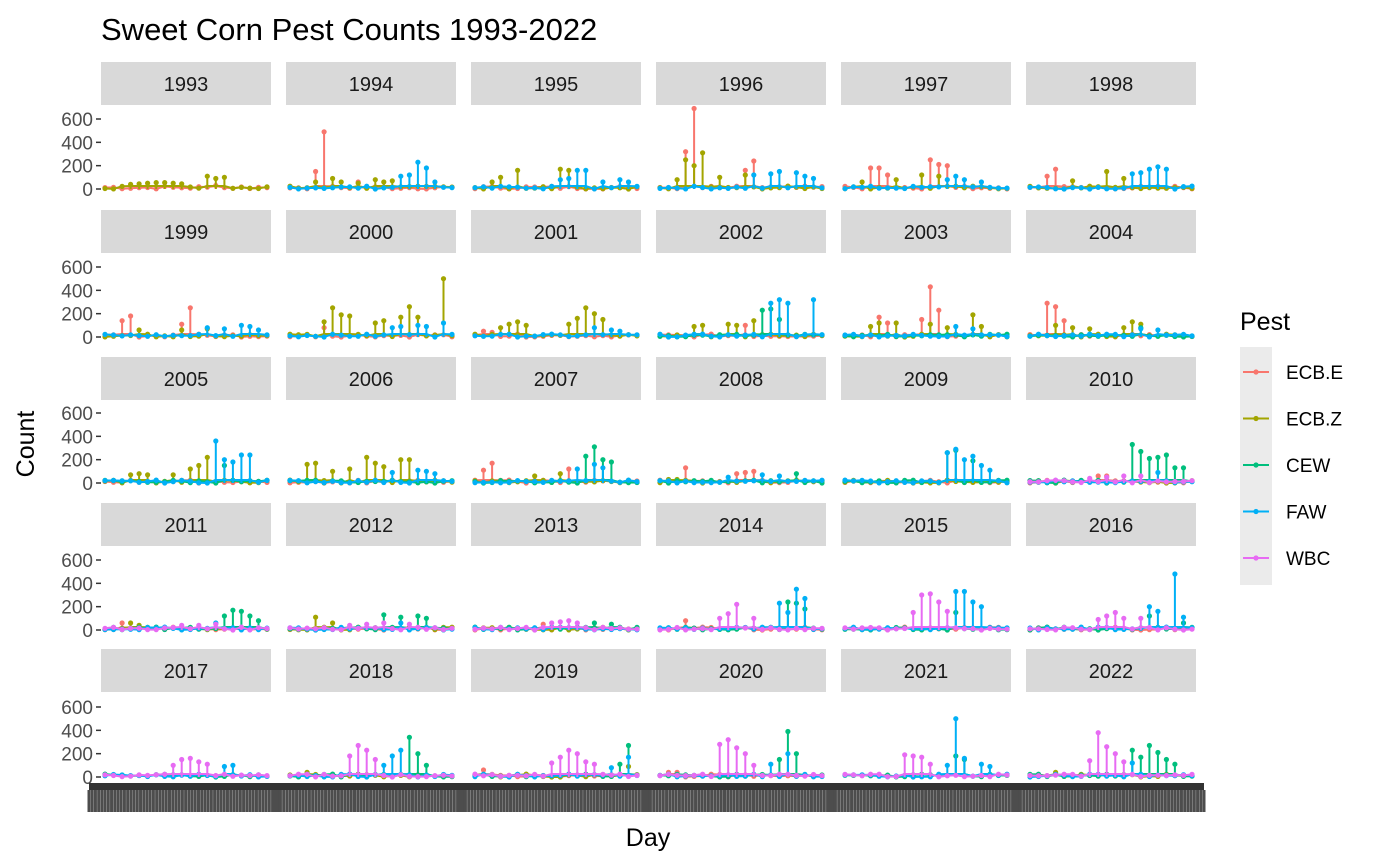 The height and width of the screenshot is (865, 1400). What do you see at coordinates (1111, 526) in the screenshot?
I see `facet-strip-label: 2016` at bounding box center [1111, 526].